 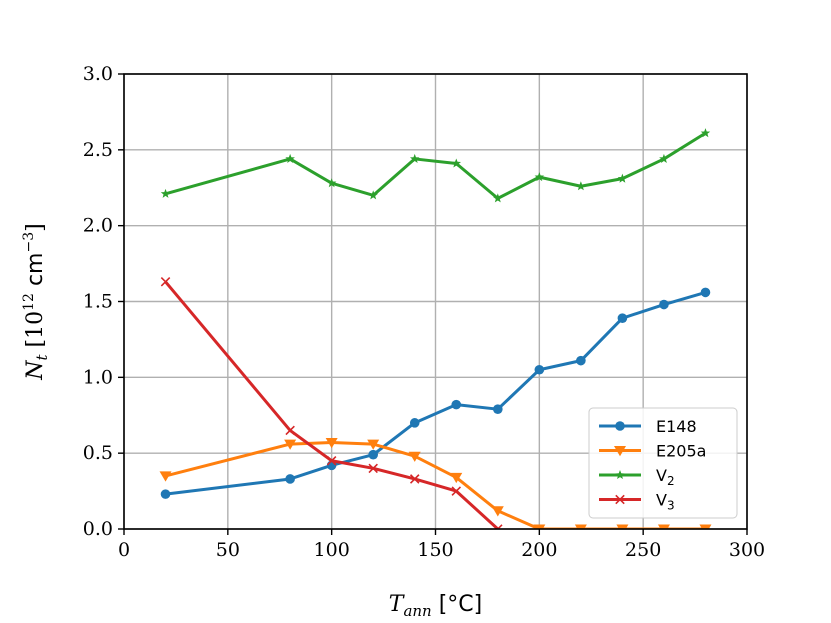 What do you see at coordinates (681, 451) in the screenshot?
I see `legend-label: E205a` at bounding box center [681, 451].